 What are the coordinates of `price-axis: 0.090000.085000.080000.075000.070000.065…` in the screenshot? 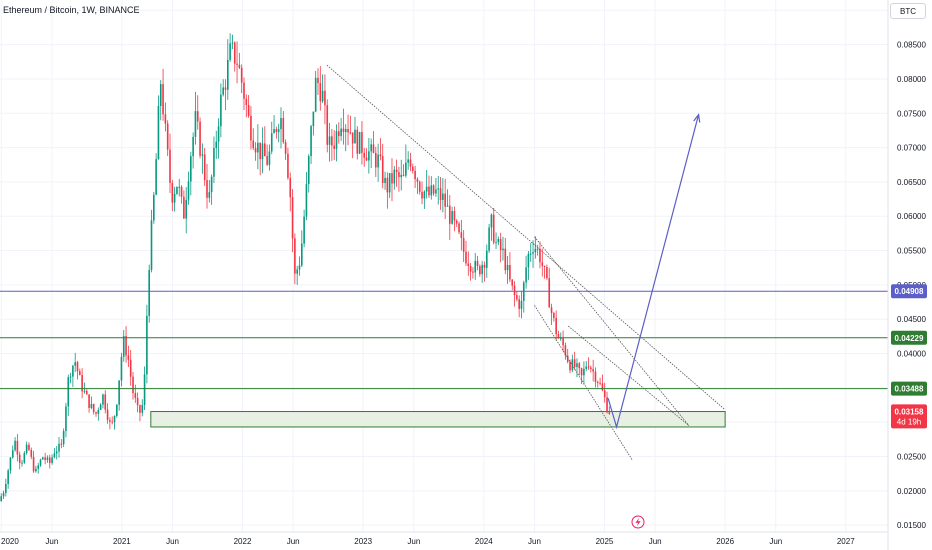 It's located at (906, 275).